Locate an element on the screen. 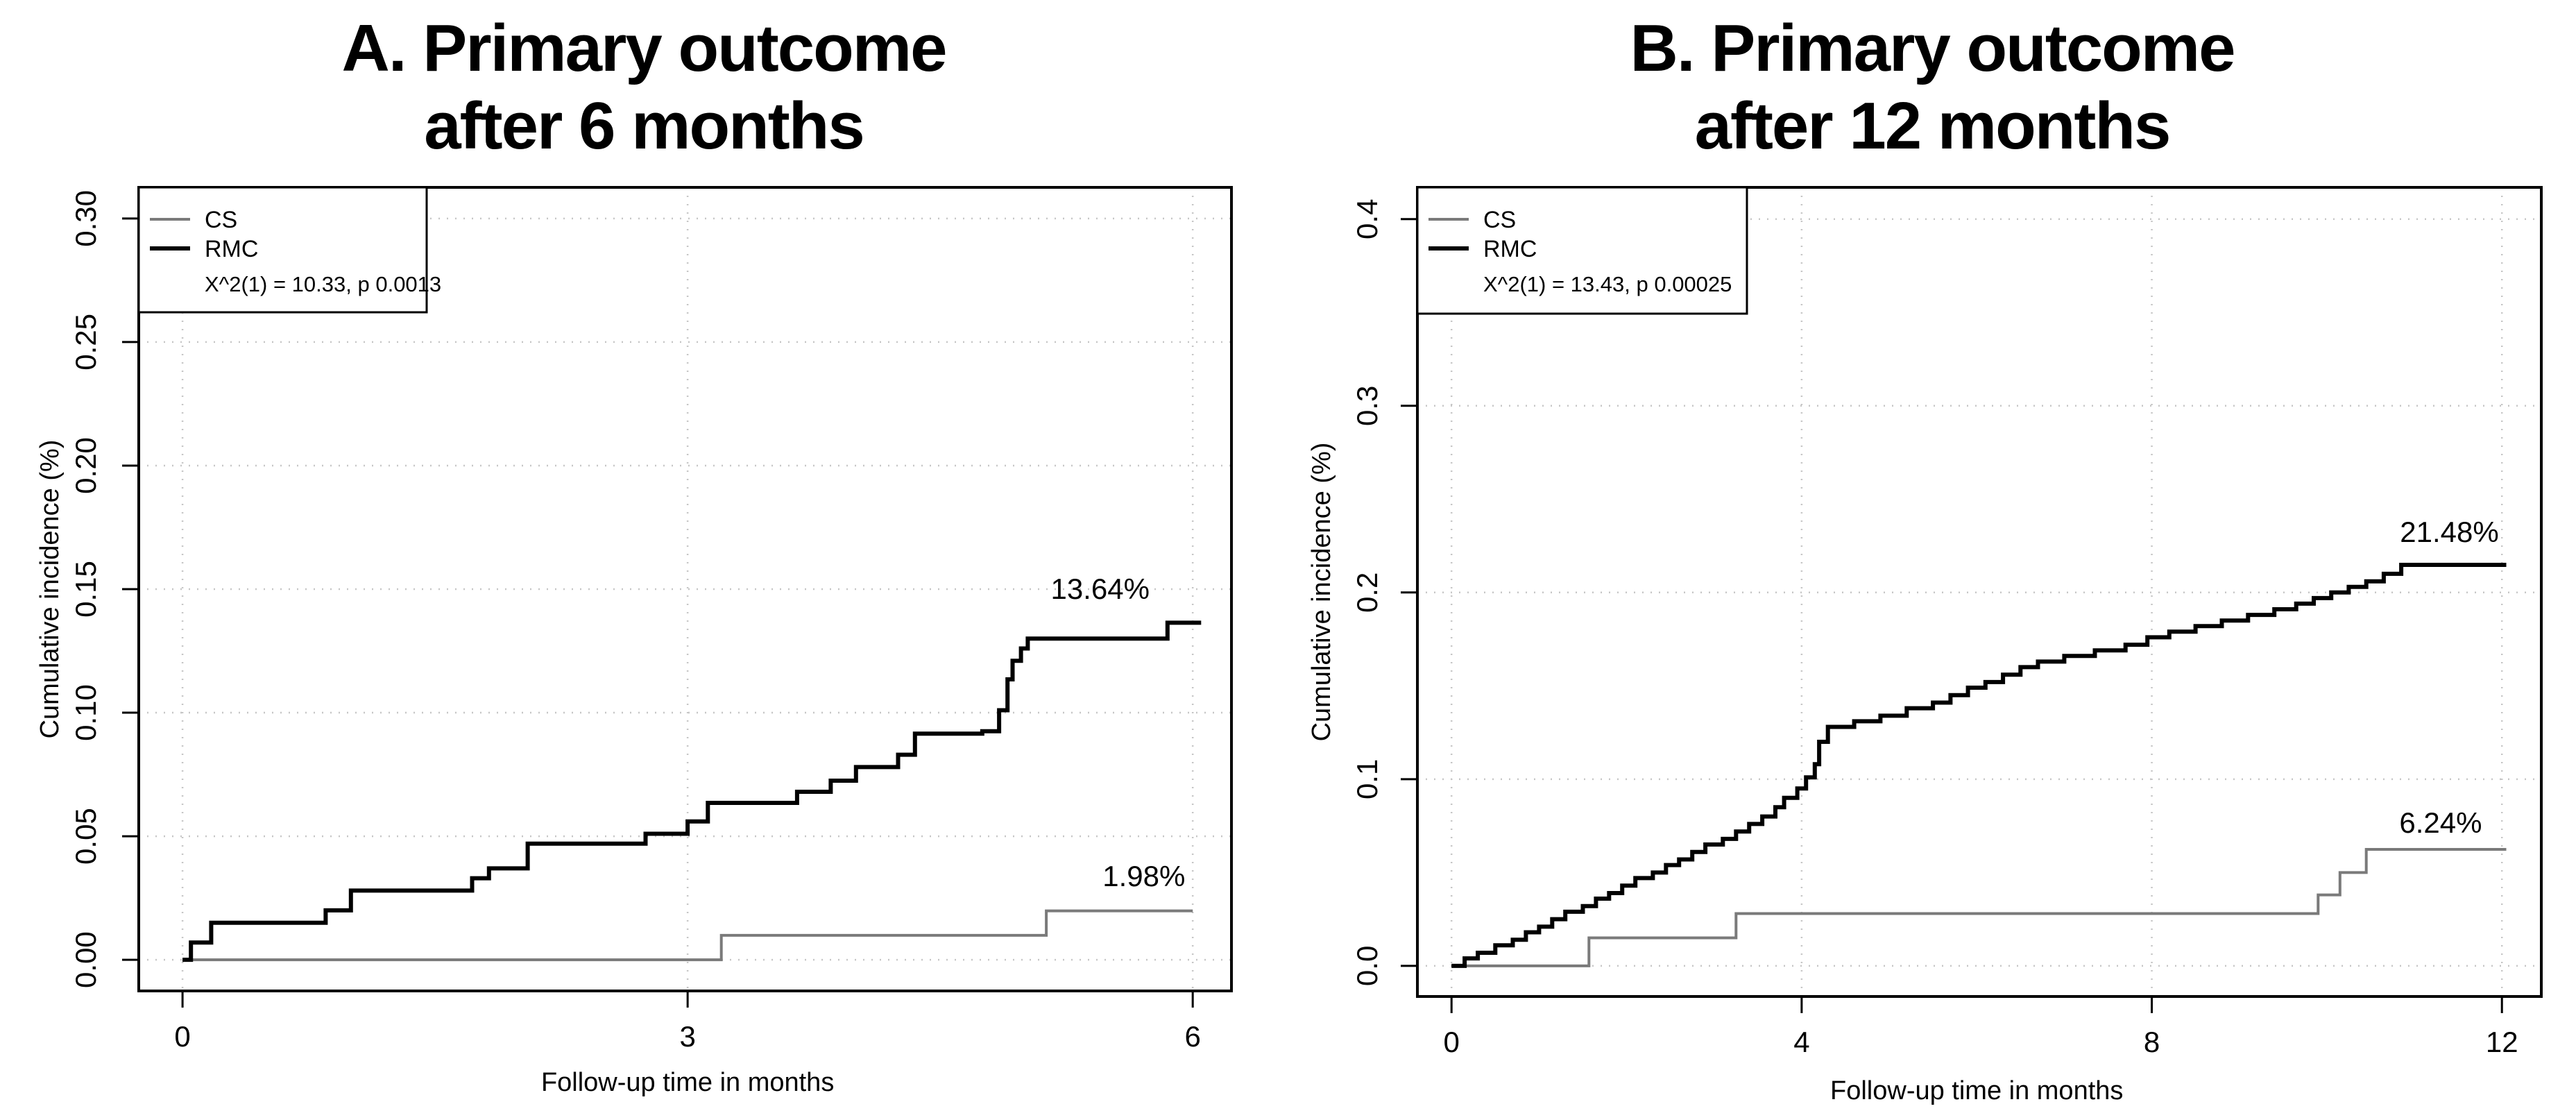 The image size is (2576, 1120). y-tick-label: 0.30 is located at coordinates (85, 218).